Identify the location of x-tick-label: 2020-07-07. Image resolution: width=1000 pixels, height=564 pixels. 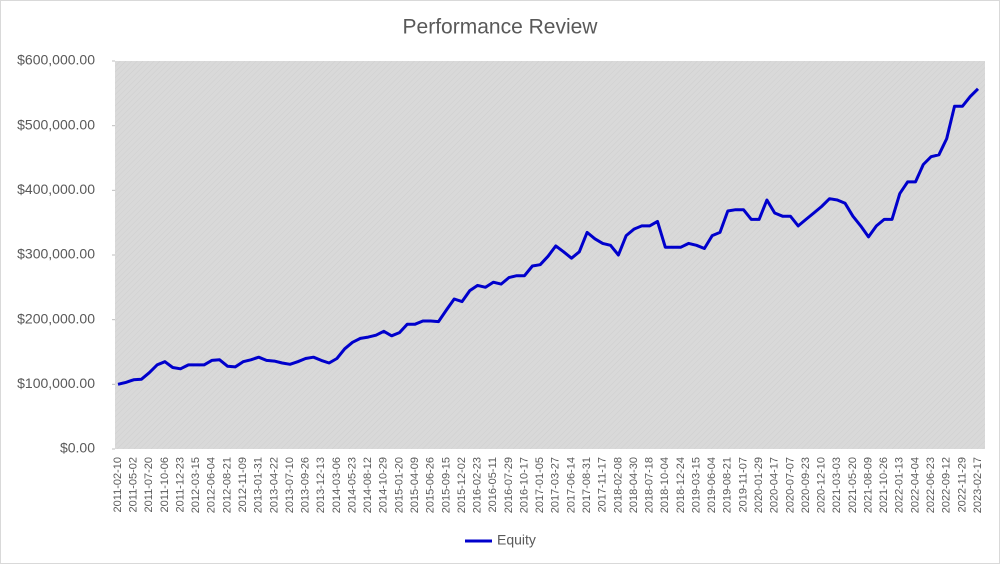
(790, 485).